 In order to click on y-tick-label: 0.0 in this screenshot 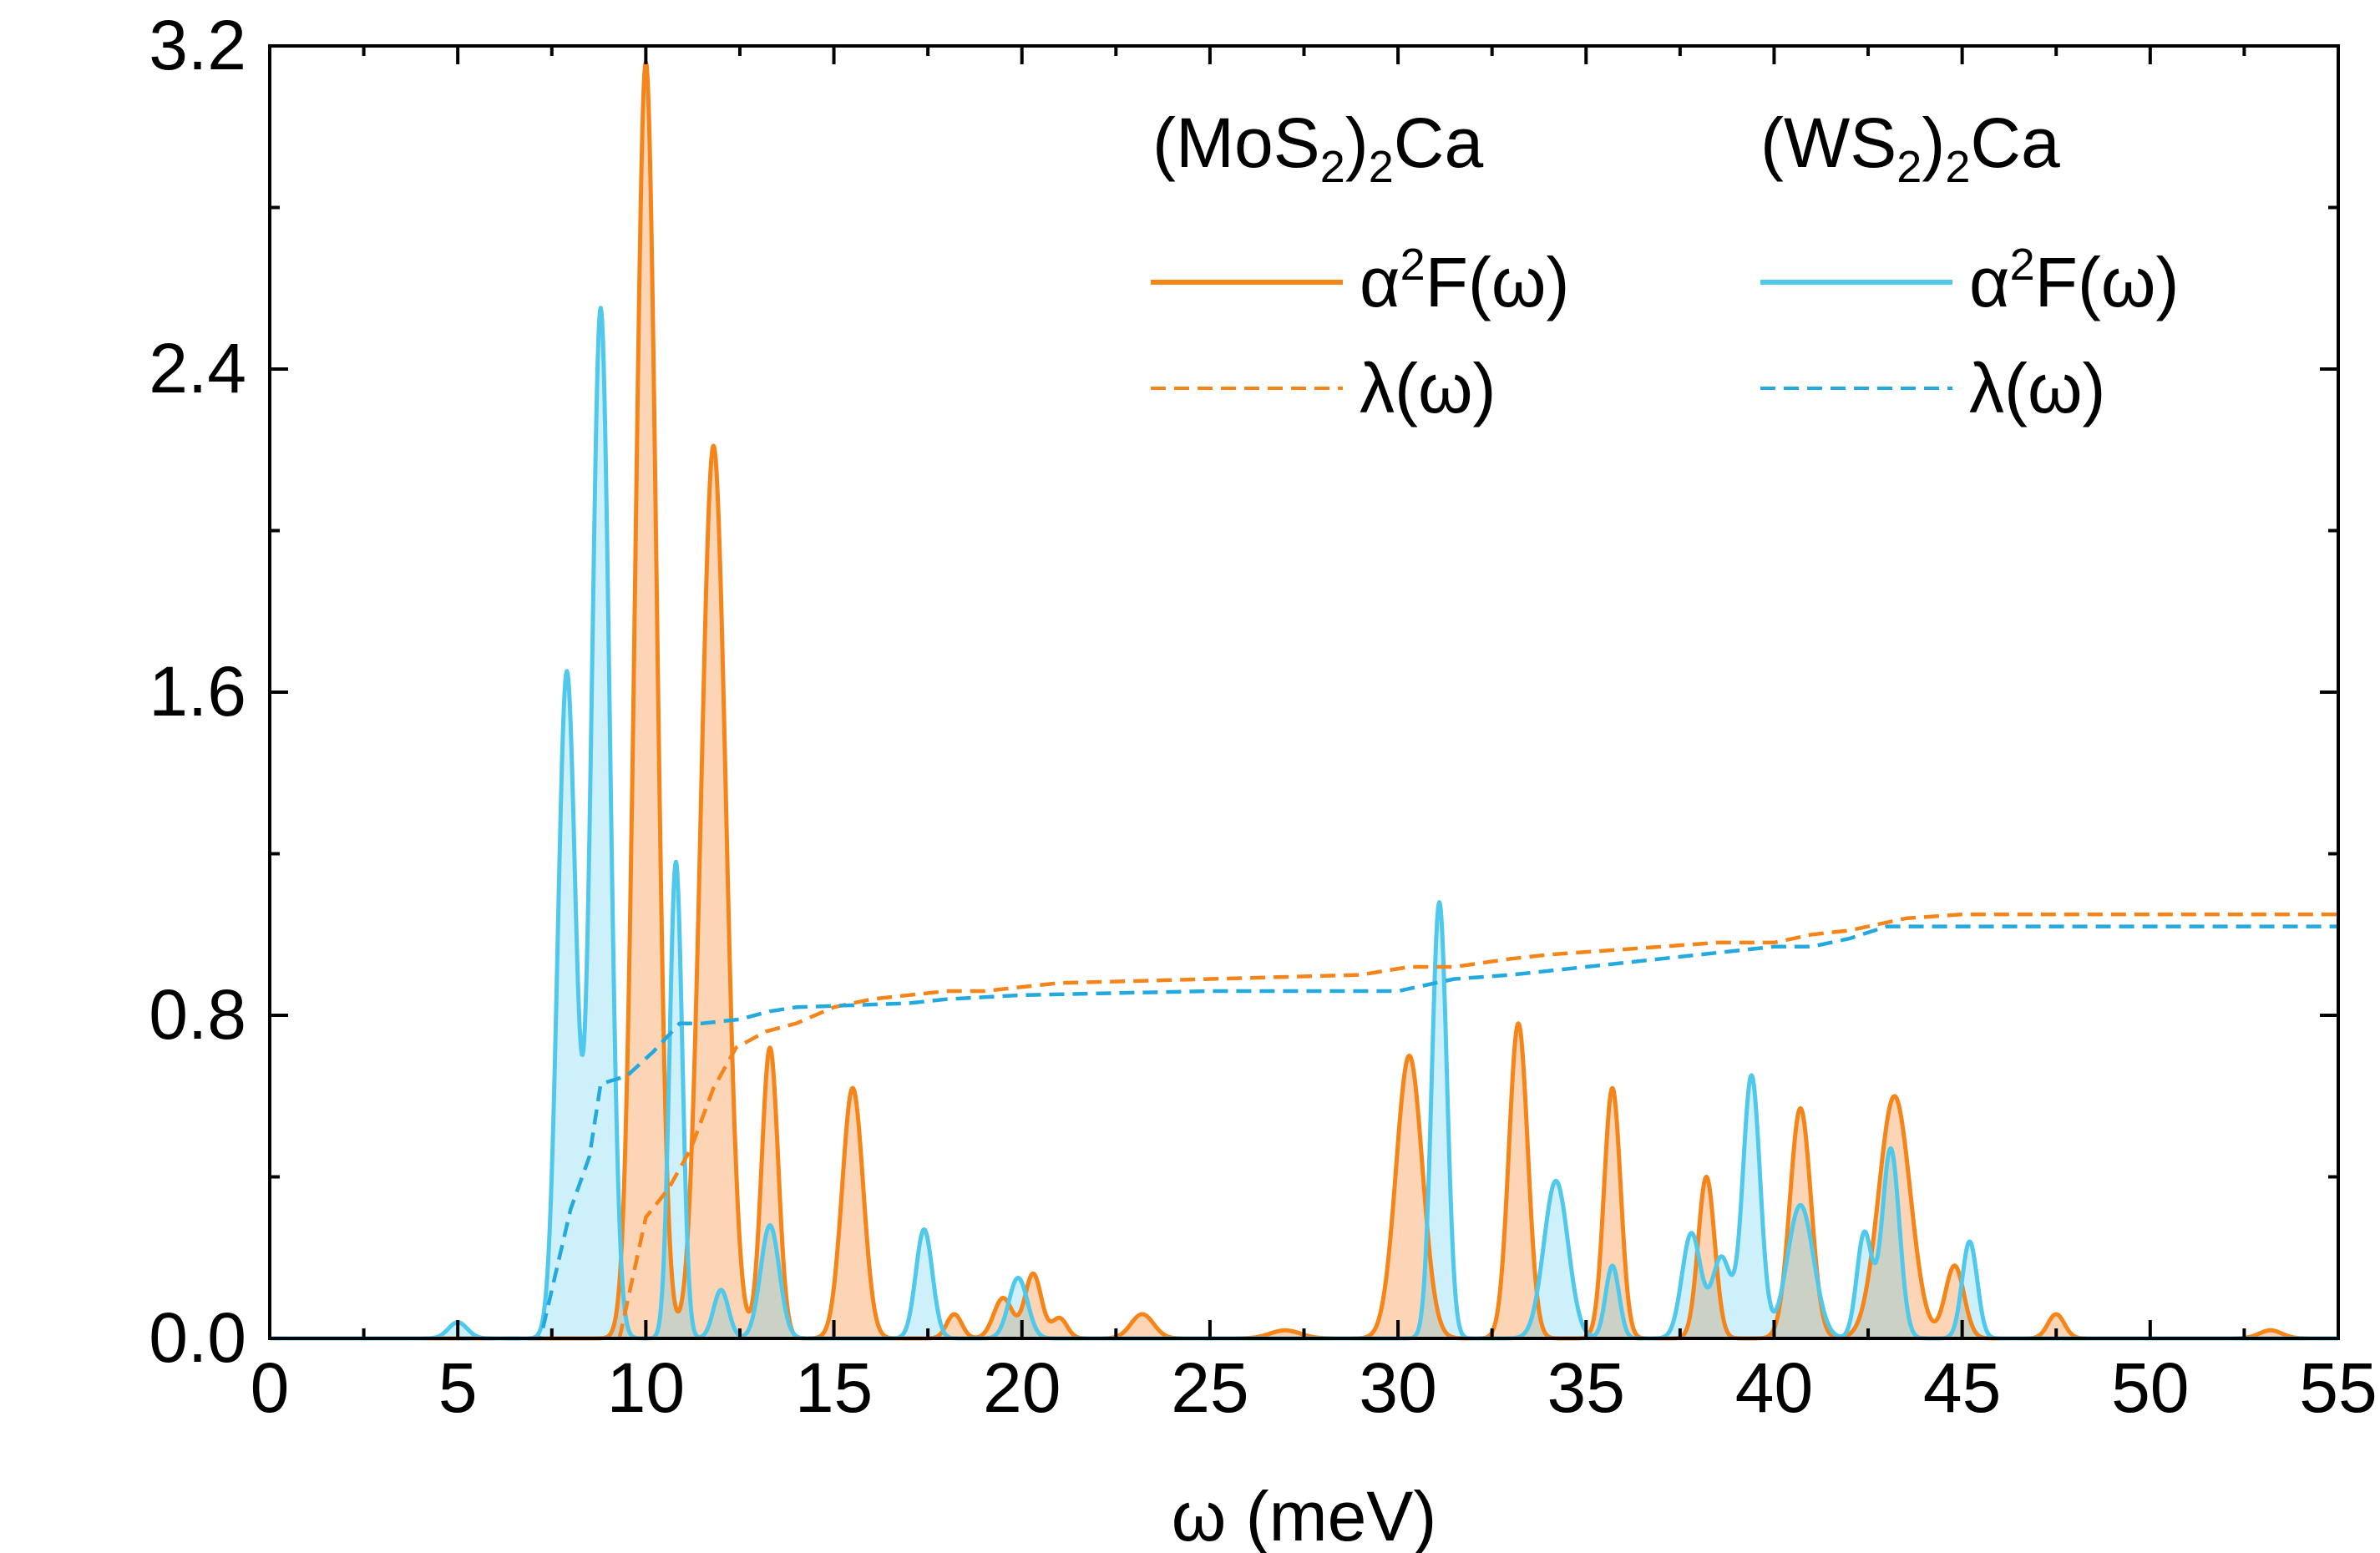, I will do `click(198, 1338)`.